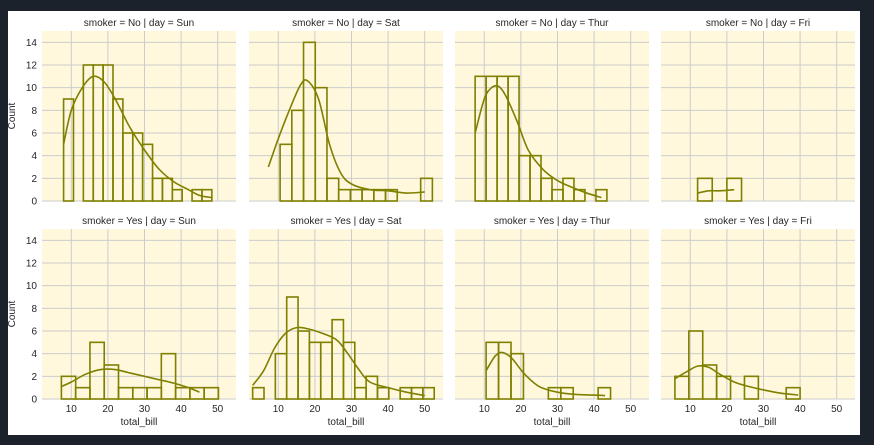 The height and width of the screenshot is (445, 874). Describe the element at coordinates (758, 23) in the screenshot. I see `panel-title: smoker = No | day = Fri` at that location.